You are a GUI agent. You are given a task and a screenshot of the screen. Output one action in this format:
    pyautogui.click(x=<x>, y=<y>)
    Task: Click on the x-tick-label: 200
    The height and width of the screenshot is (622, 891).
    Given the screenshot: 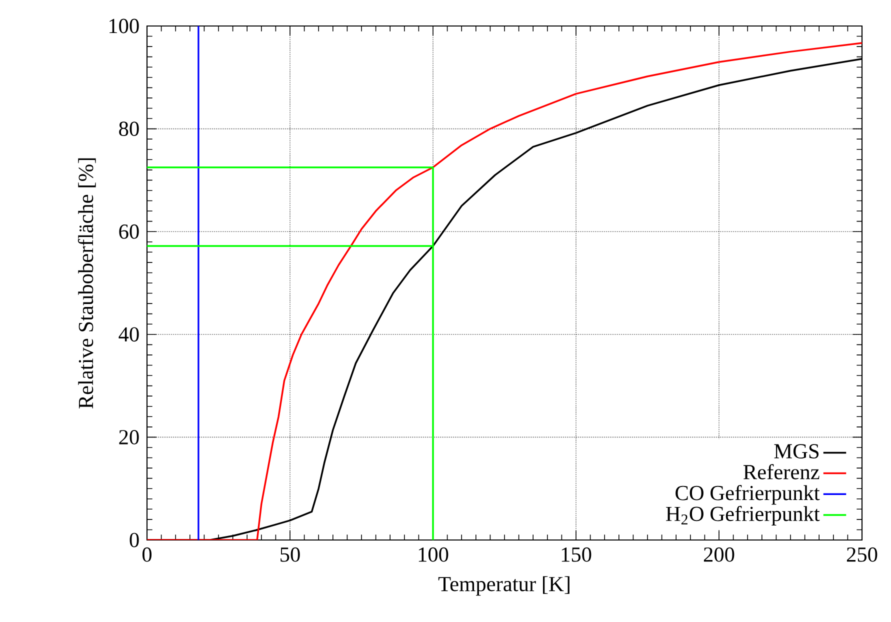 What is the action you would take?
    pyautogui.click(x=719, y=554)
    